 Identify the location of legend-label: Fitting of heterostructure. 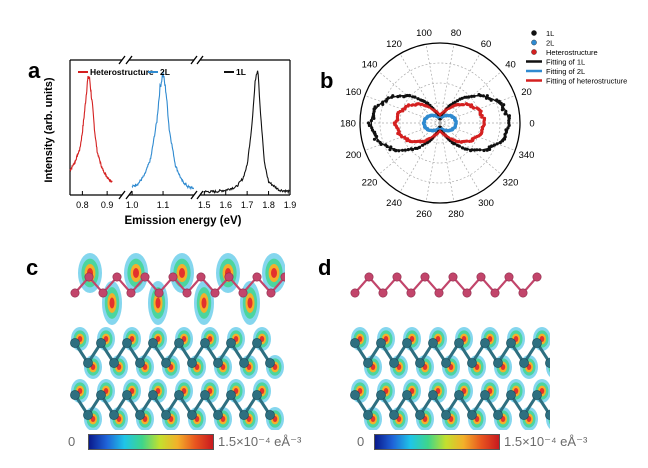
(586, 81).